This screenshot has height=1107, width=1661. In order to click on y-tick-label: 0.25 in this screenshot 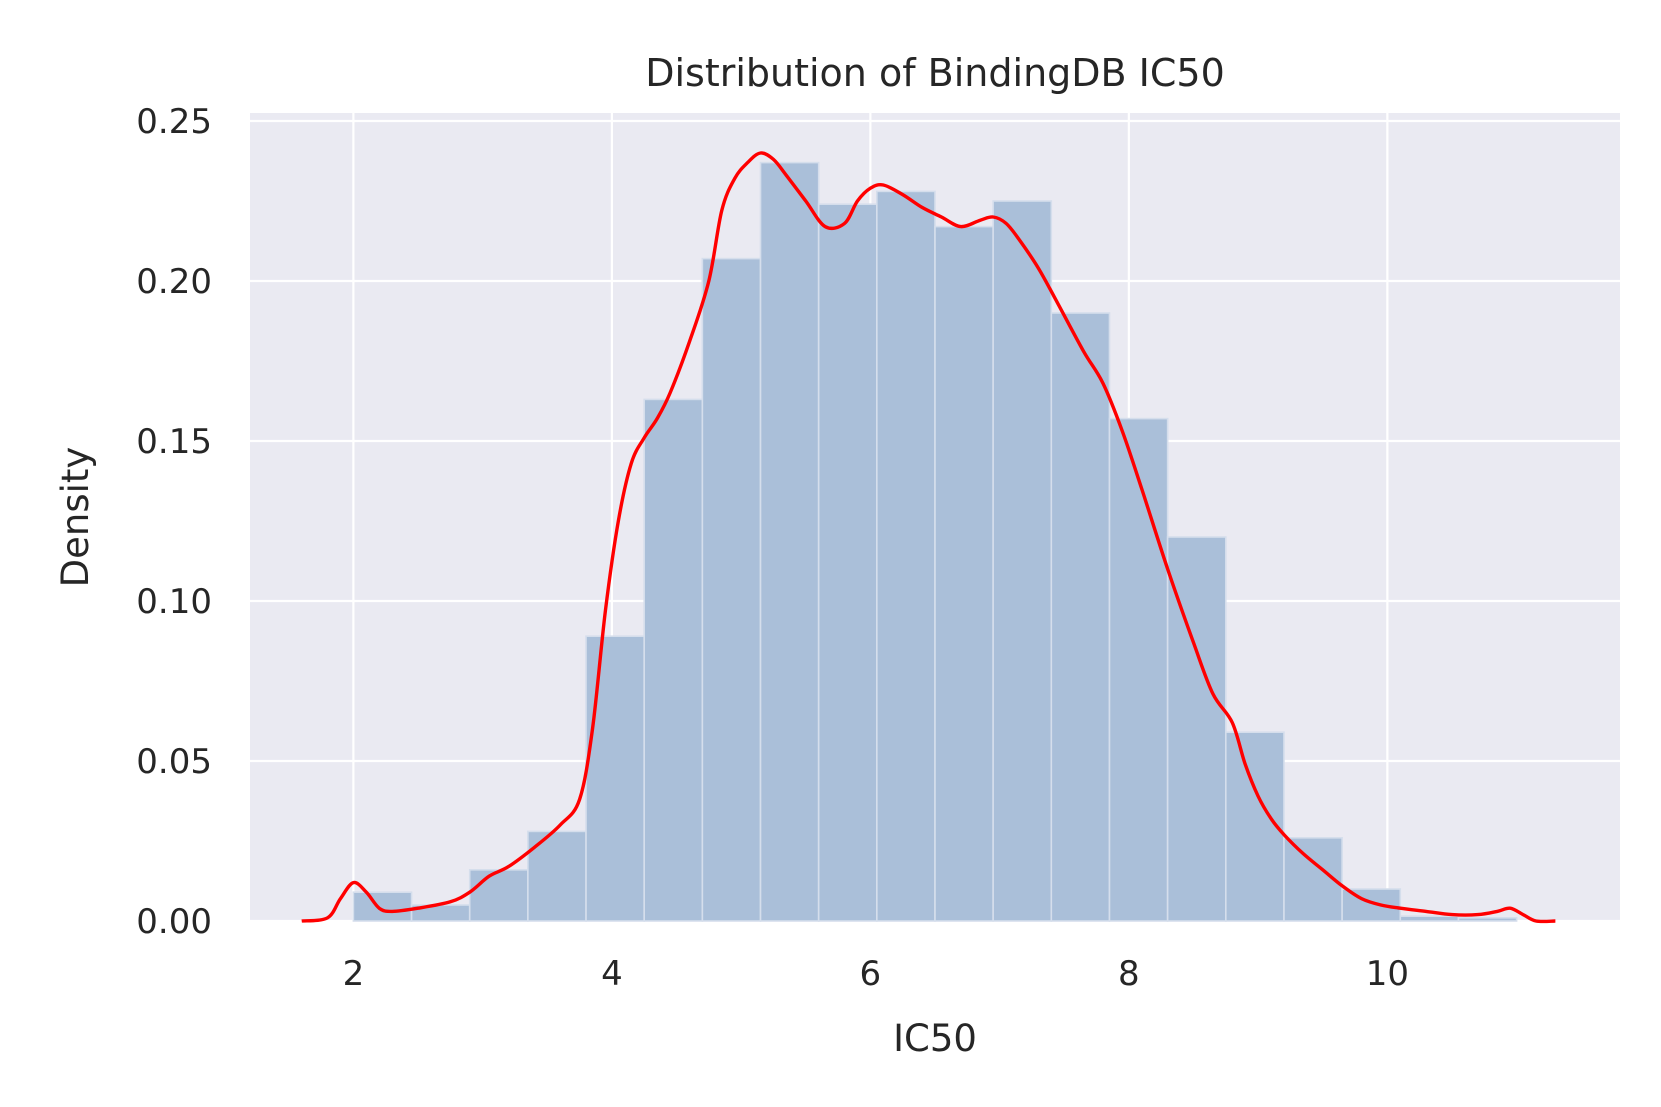, I will do `click(174, 122)`.